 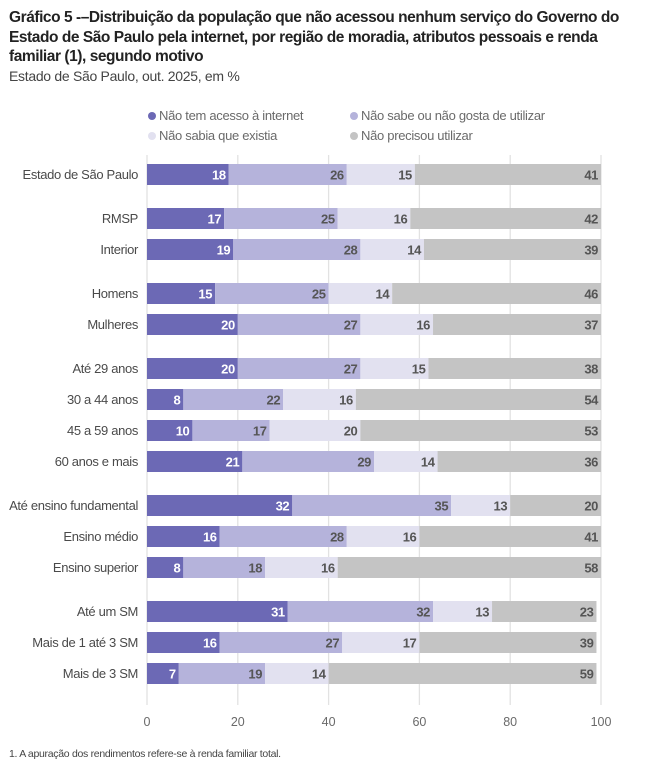 I want to click on x-tick-label: 20, so click(x=238, y=722).